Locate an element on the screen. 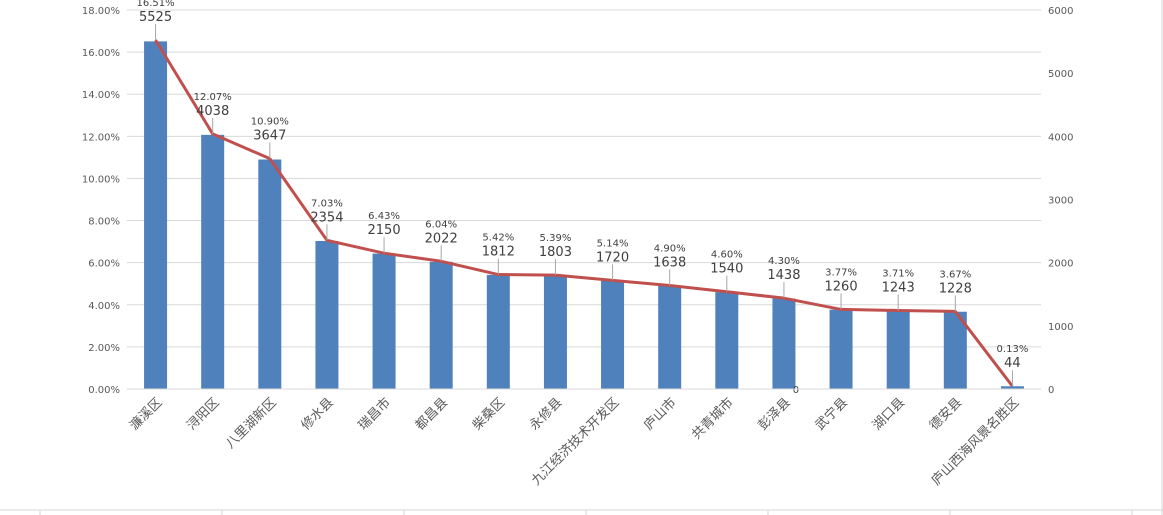 This screenshot has width=1163, height=515. count-label: 1228 is located at coordinates (955, 288).